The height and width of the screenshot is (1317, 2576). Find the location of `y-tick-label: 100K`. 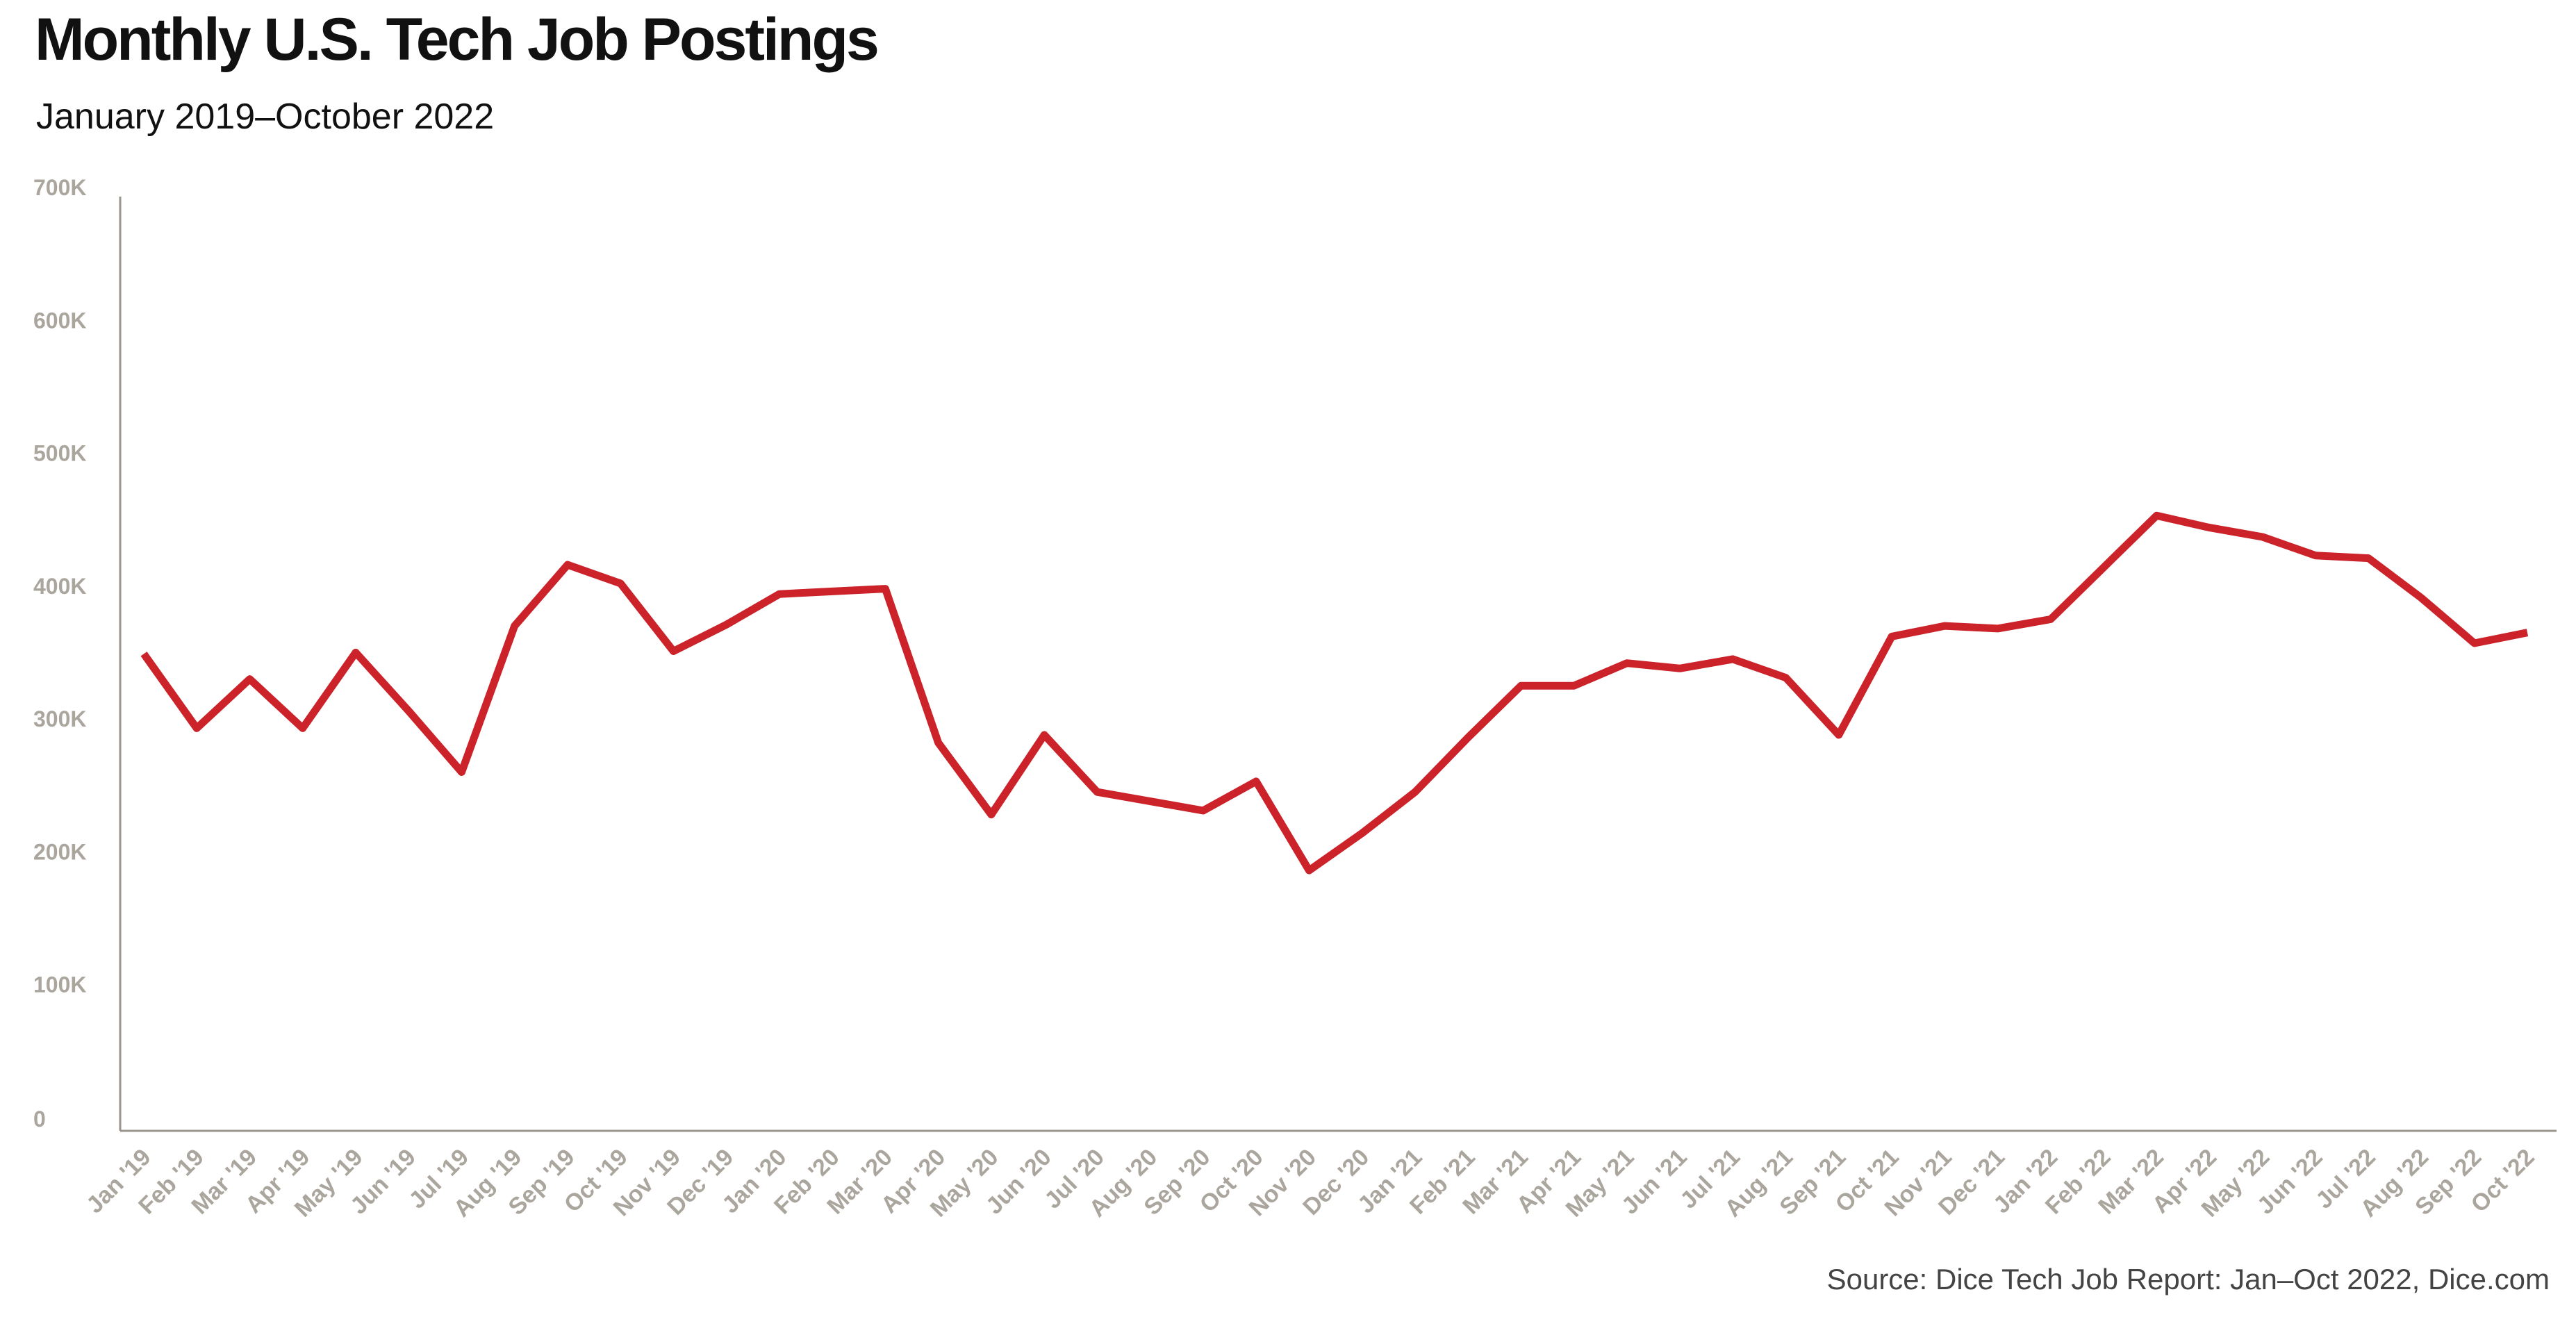

y-tick-label: 100K is located at coordinates (60, 984).